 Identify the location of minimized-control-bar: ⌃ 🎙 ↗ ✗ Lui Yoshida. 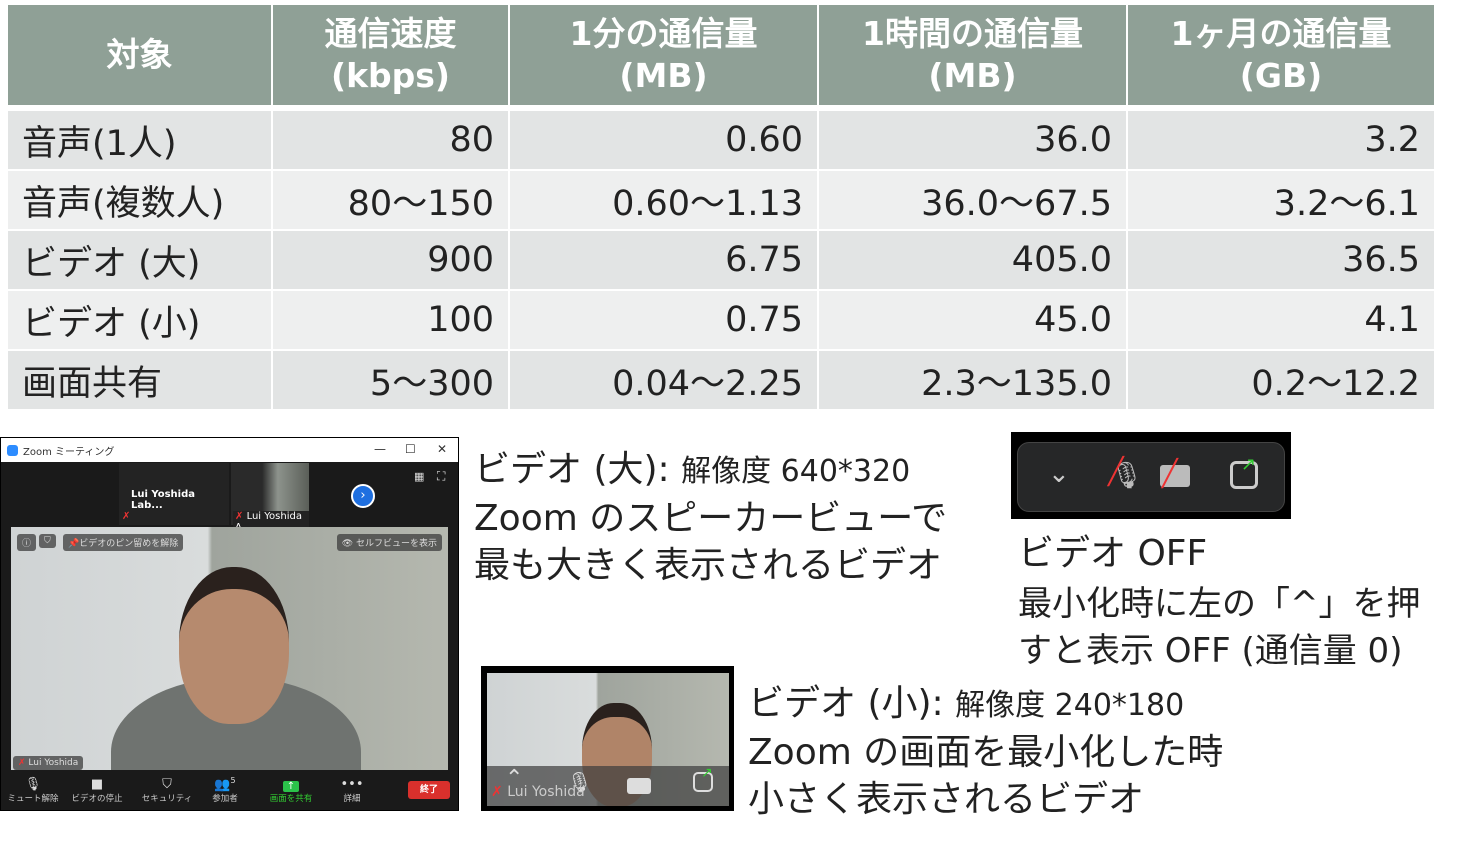
(608, 785).